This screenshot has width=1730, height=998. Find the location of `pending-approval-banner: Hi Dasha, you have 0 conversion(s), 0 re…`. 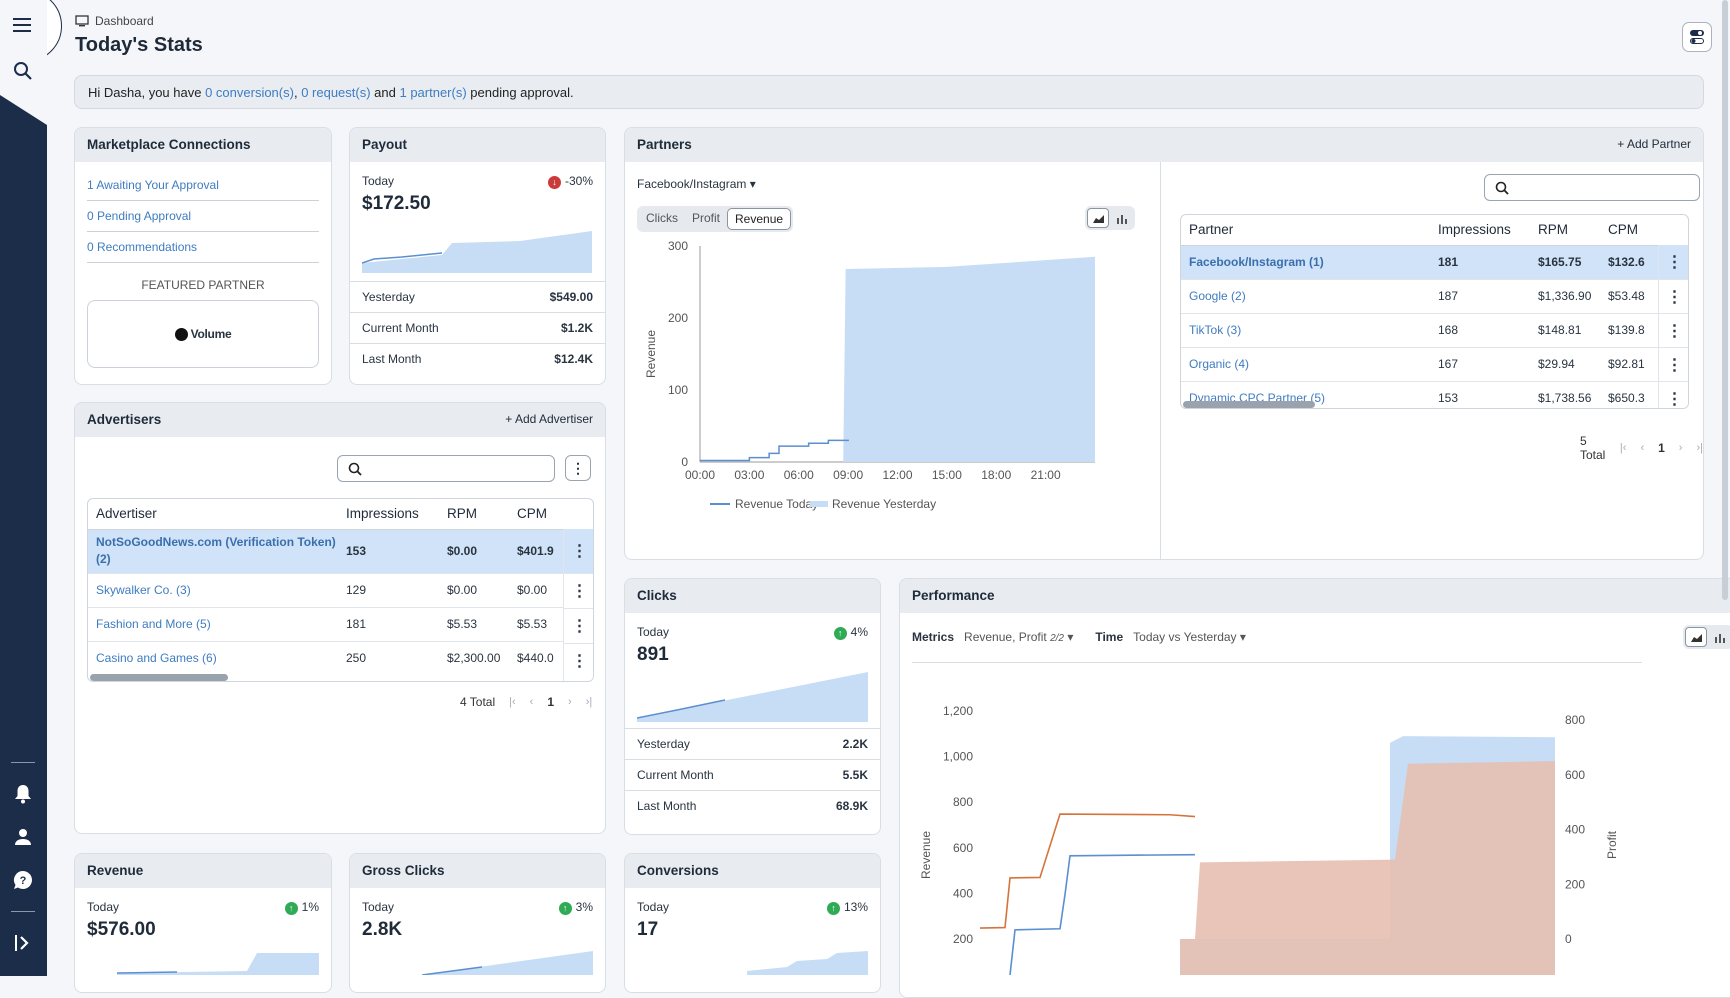

pending-approval-banner: Hi Dasha, you have 0 conversion(s), 0 re… is located at coordinates (889, 92).